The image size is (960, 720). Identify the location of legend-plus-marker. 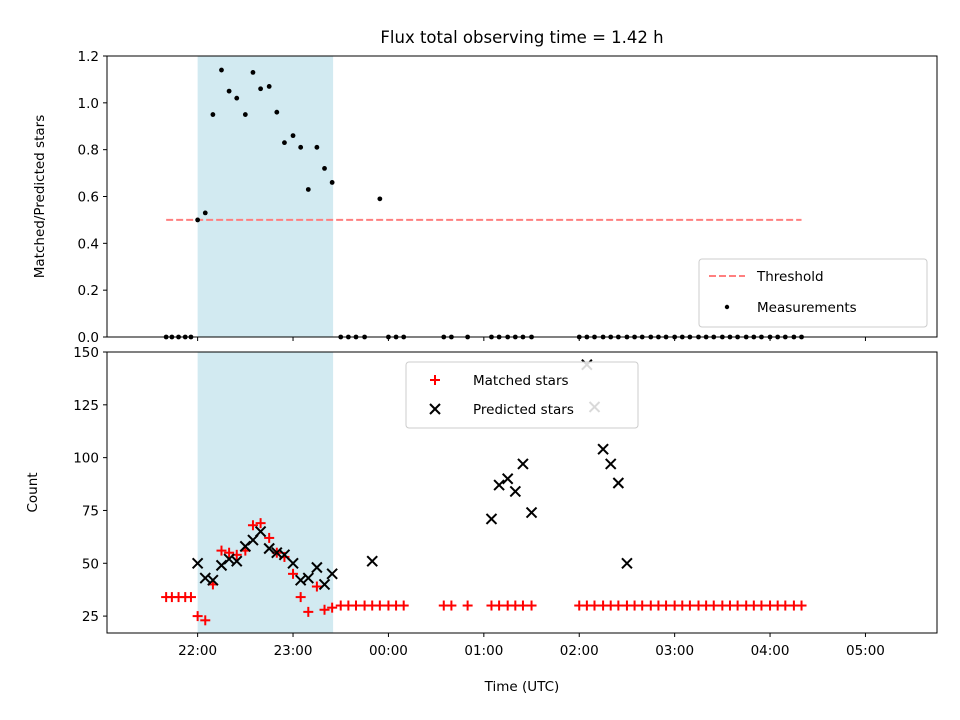
(435, 380).